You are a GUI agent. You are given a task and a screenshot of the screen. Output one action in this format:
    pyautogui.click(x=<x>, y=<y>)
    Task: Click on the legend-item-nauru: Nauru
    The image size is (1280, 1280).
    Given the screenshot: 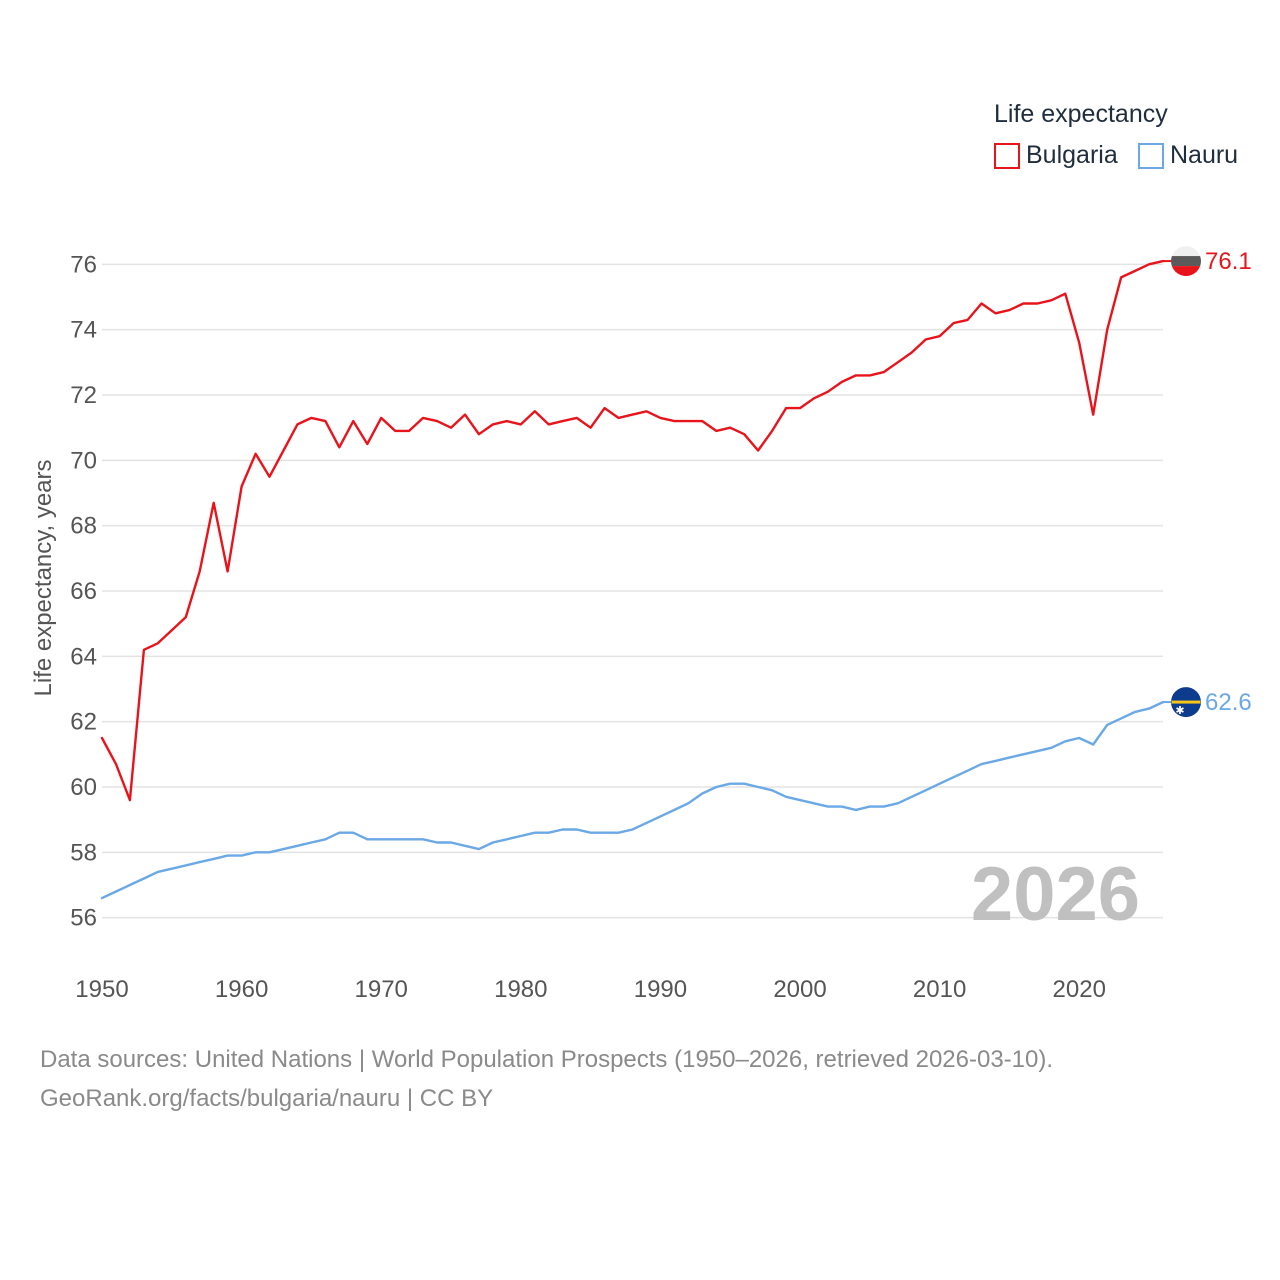 What is the action you would take?
    pyautogui.click(x=1188, y=155)
    